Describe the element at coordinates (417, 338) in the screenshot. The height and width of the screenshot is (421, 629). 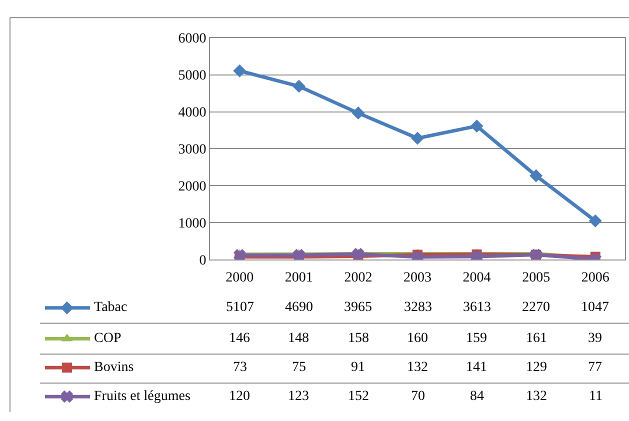
I see `data-label: 160` at that location.